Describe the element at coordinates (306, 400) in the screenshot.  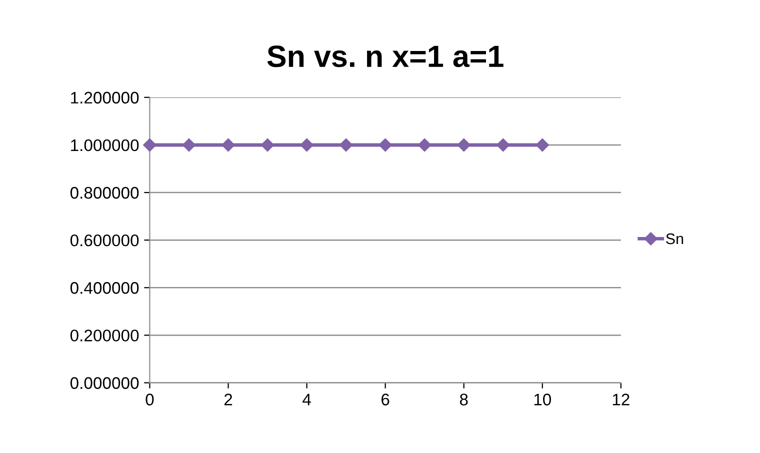
I see `x-tick-label: 4` at that location.